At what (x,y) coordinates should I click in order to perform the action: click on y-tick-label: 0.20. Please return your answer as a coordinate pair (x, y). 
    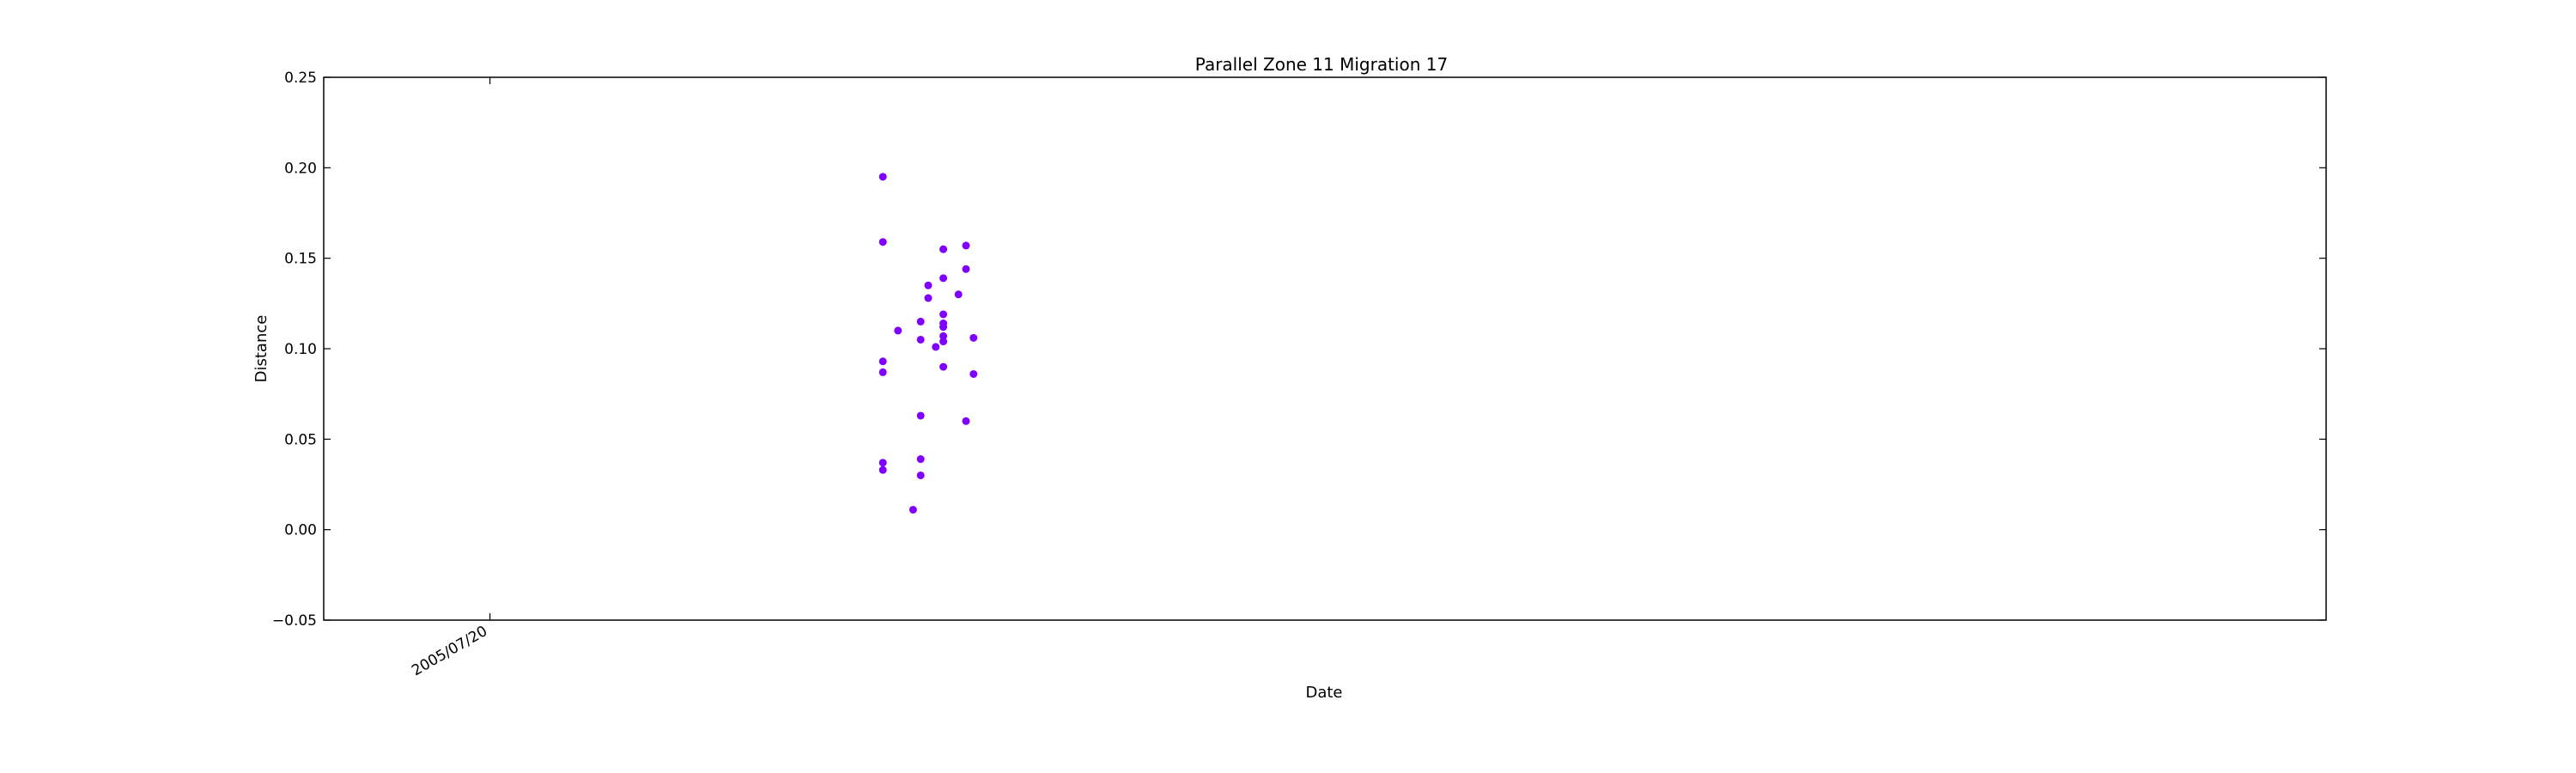
    Looking at the image, I should click on (301, 168).